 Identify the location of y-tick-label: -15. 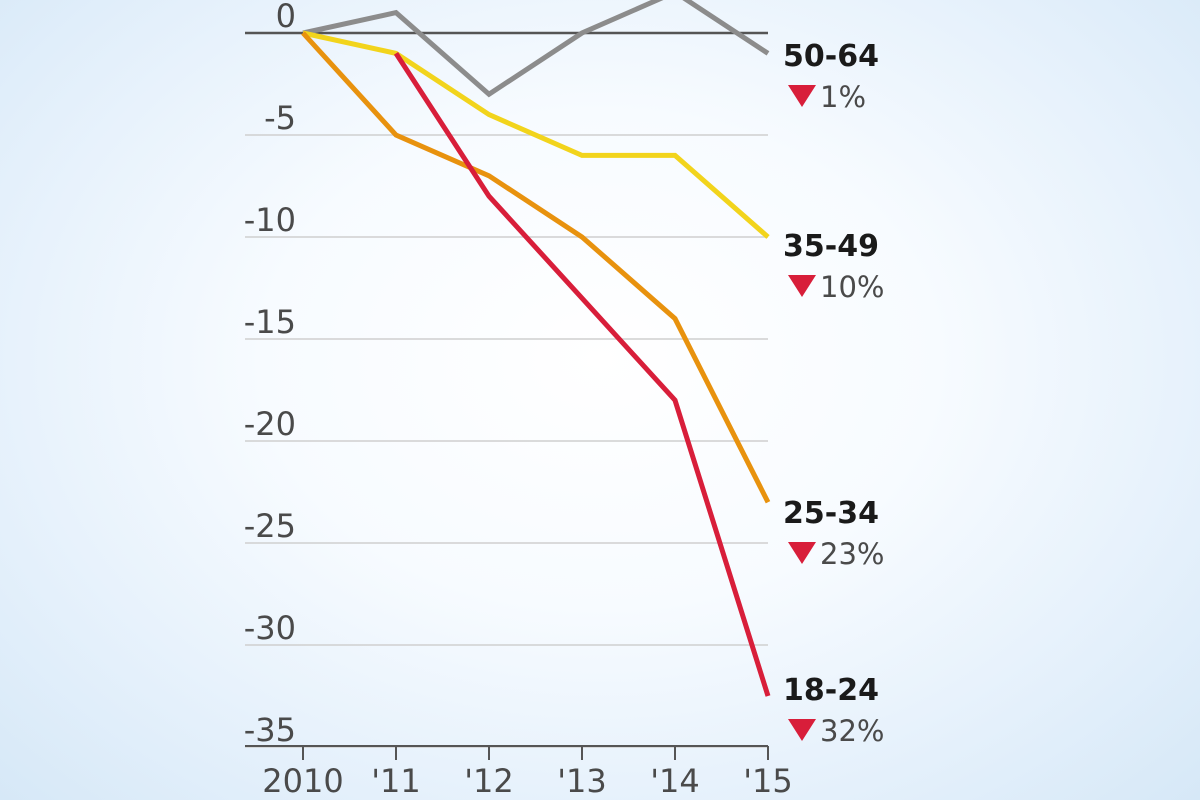
(270, 322).